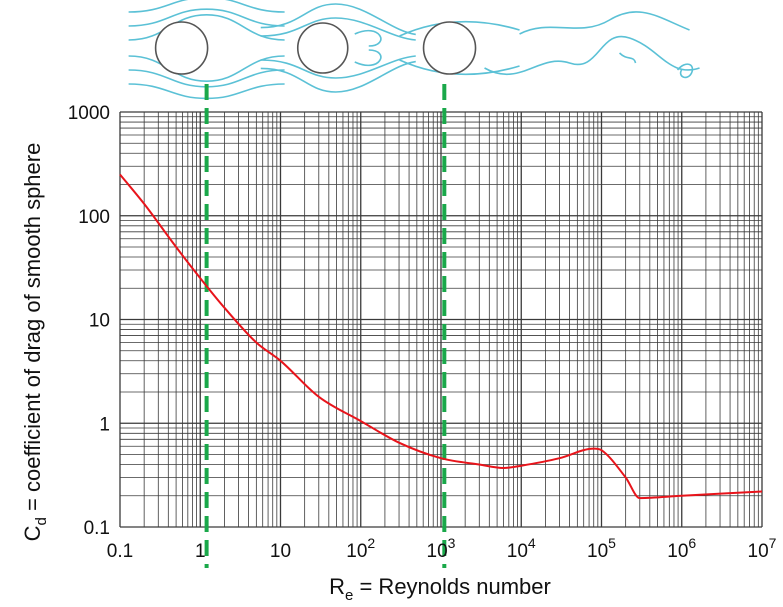 This screenshot has height=607, width=783. Describe the element at coordinates (94, 217) in the screenshot. I see `y-tick-label: 100` at that location.